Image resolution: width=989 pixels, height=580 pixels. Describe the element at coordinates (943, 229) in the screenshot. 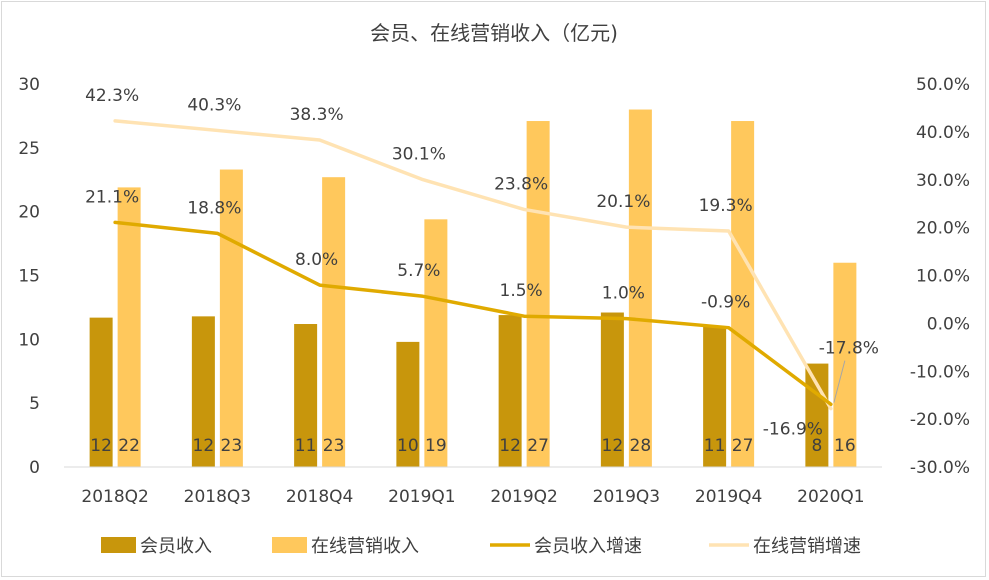

I see `y-right-tick-label: 20.0%` at that location.